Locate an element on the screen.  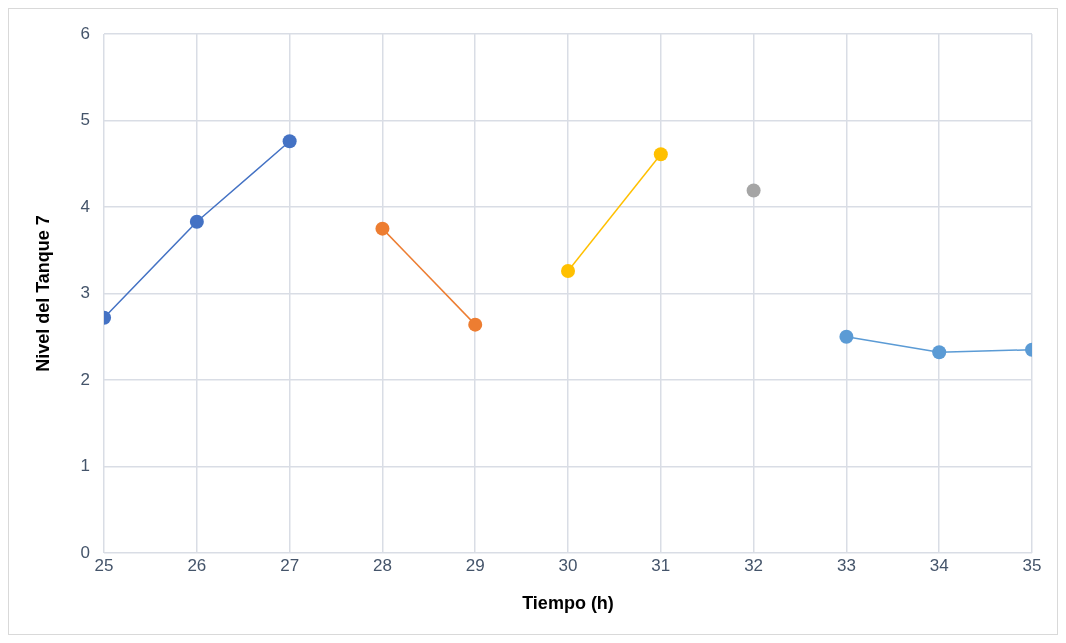
y-tick-label: 4 is located at coordinates (85, 206).